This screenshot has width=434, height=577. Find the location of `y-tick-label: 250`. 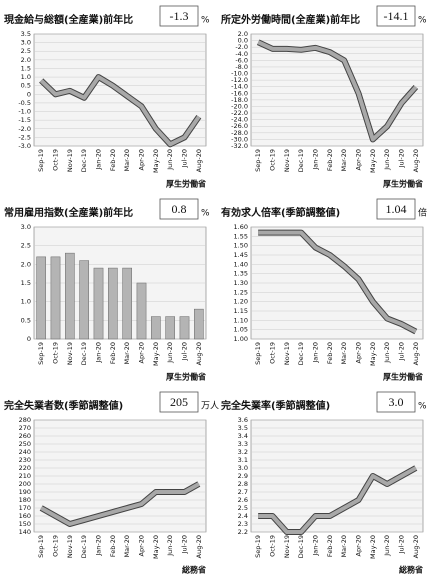

y-tick-label: 250 is located at coordinates (25, 444).